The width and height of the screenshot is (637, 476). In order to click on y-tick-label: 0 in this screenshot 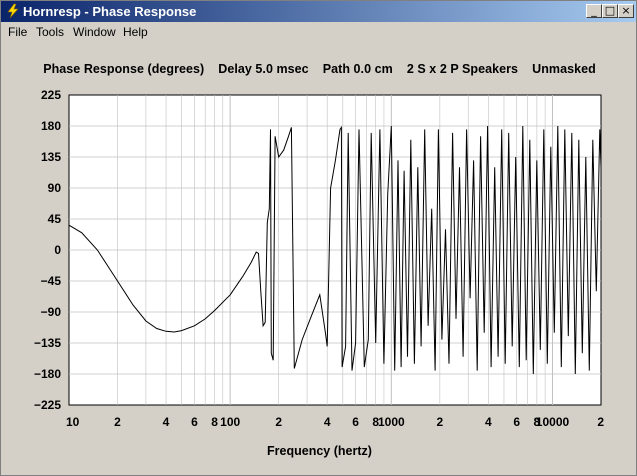, I will do `click(57, 250)`.